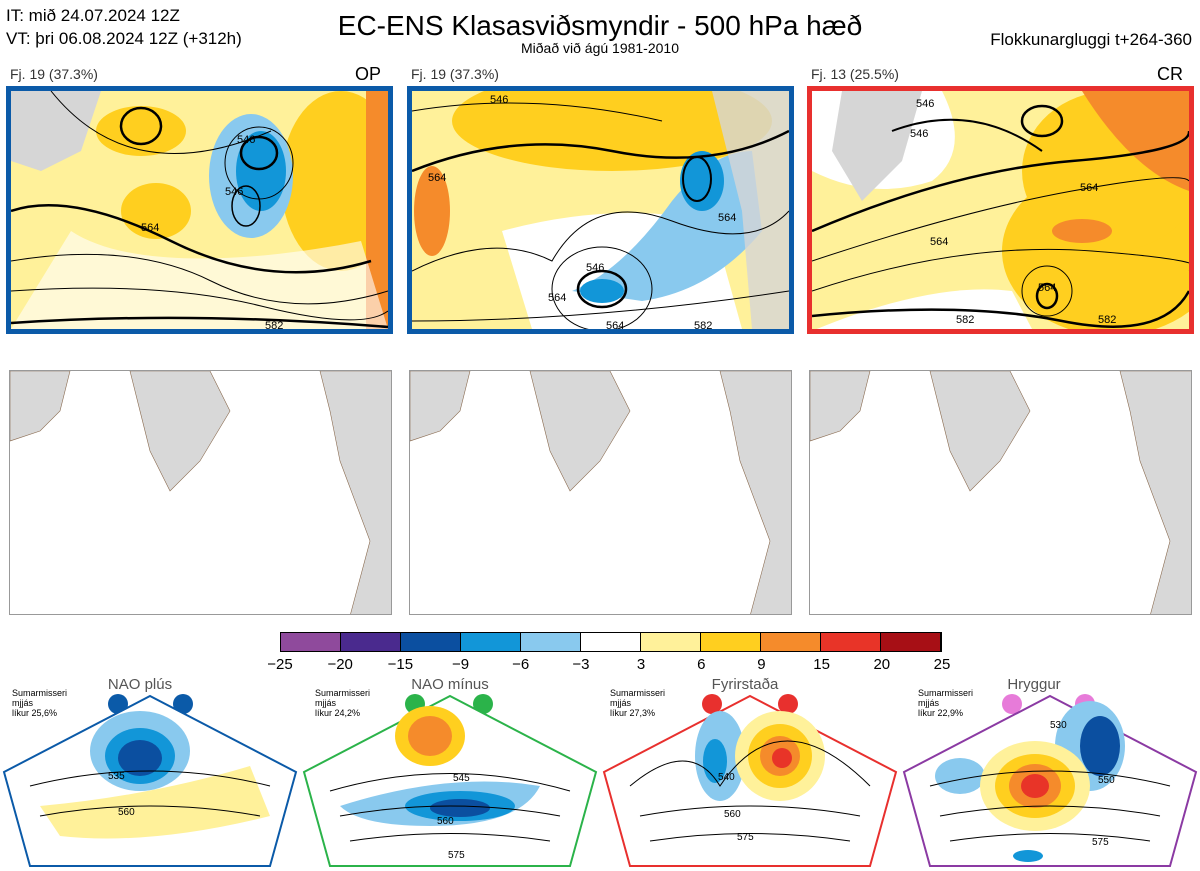 This screenshot has height=871, width=1200. Describe the element at coordinates (461, 778) in the screenshot. I see `contour-label: 545` at that location.